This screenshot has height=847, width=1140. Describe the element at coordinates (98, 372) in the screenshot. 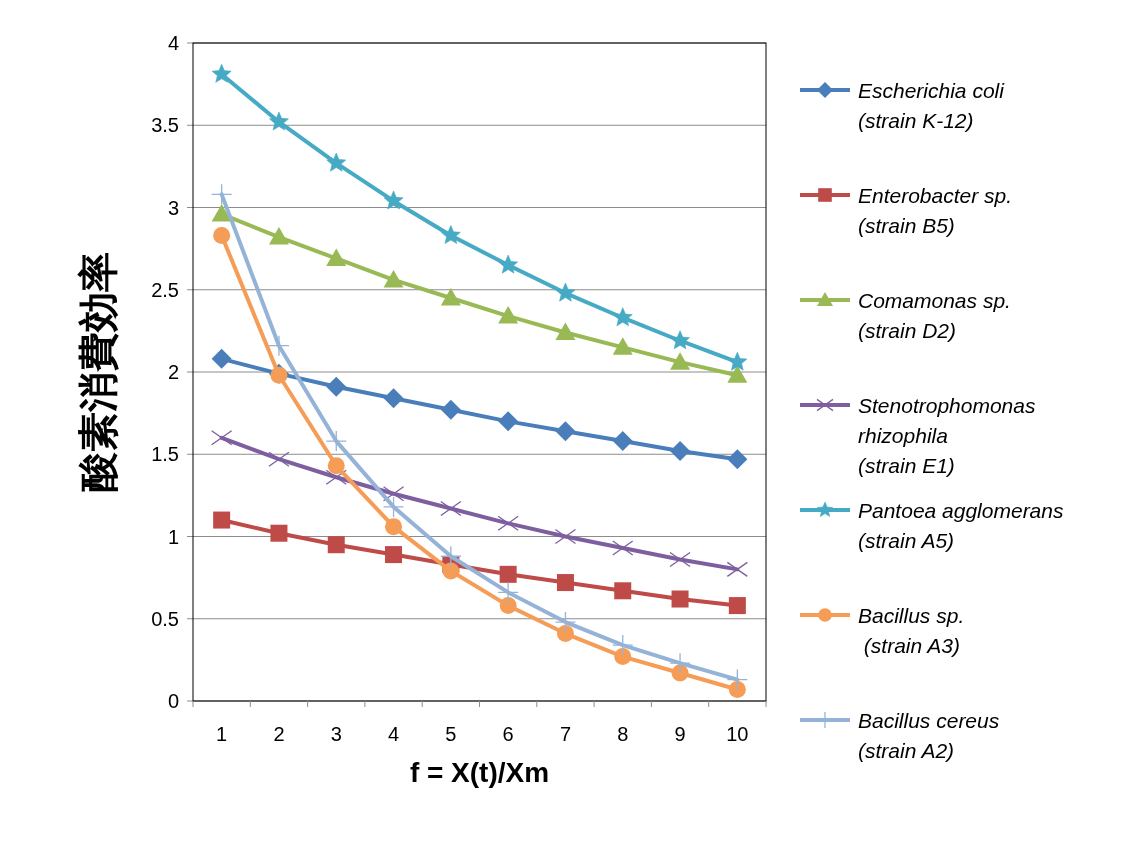

I see `y-axis-title: 酸素消費効率` at that location.